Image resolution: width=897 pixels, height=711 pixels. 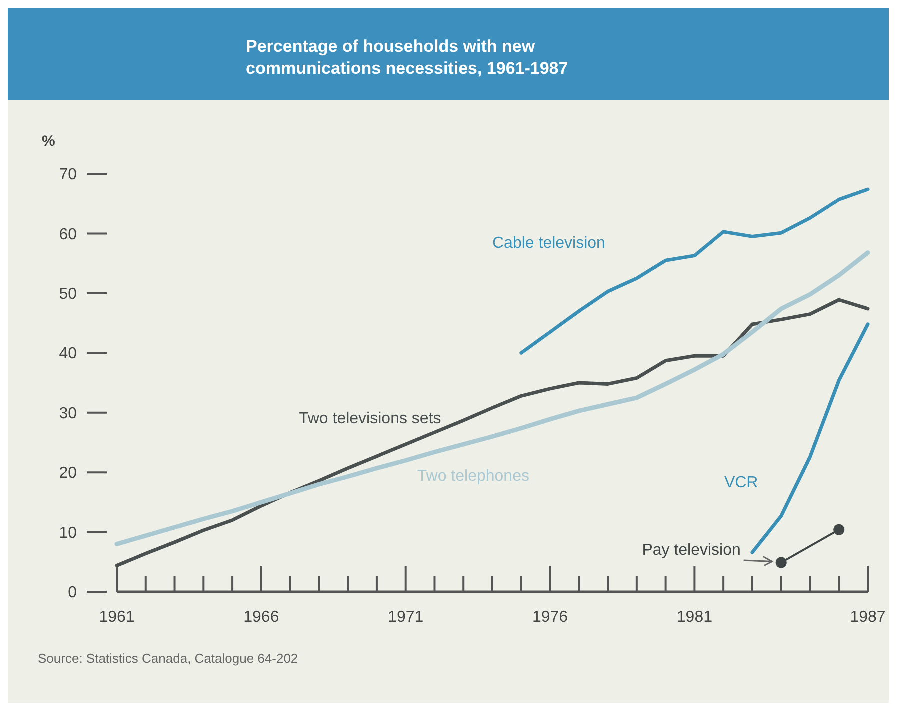 What do you see at coordinates (68, 354) in the screenshot?
I see `y-tick-label: 40` at bounding box center [68, 354].